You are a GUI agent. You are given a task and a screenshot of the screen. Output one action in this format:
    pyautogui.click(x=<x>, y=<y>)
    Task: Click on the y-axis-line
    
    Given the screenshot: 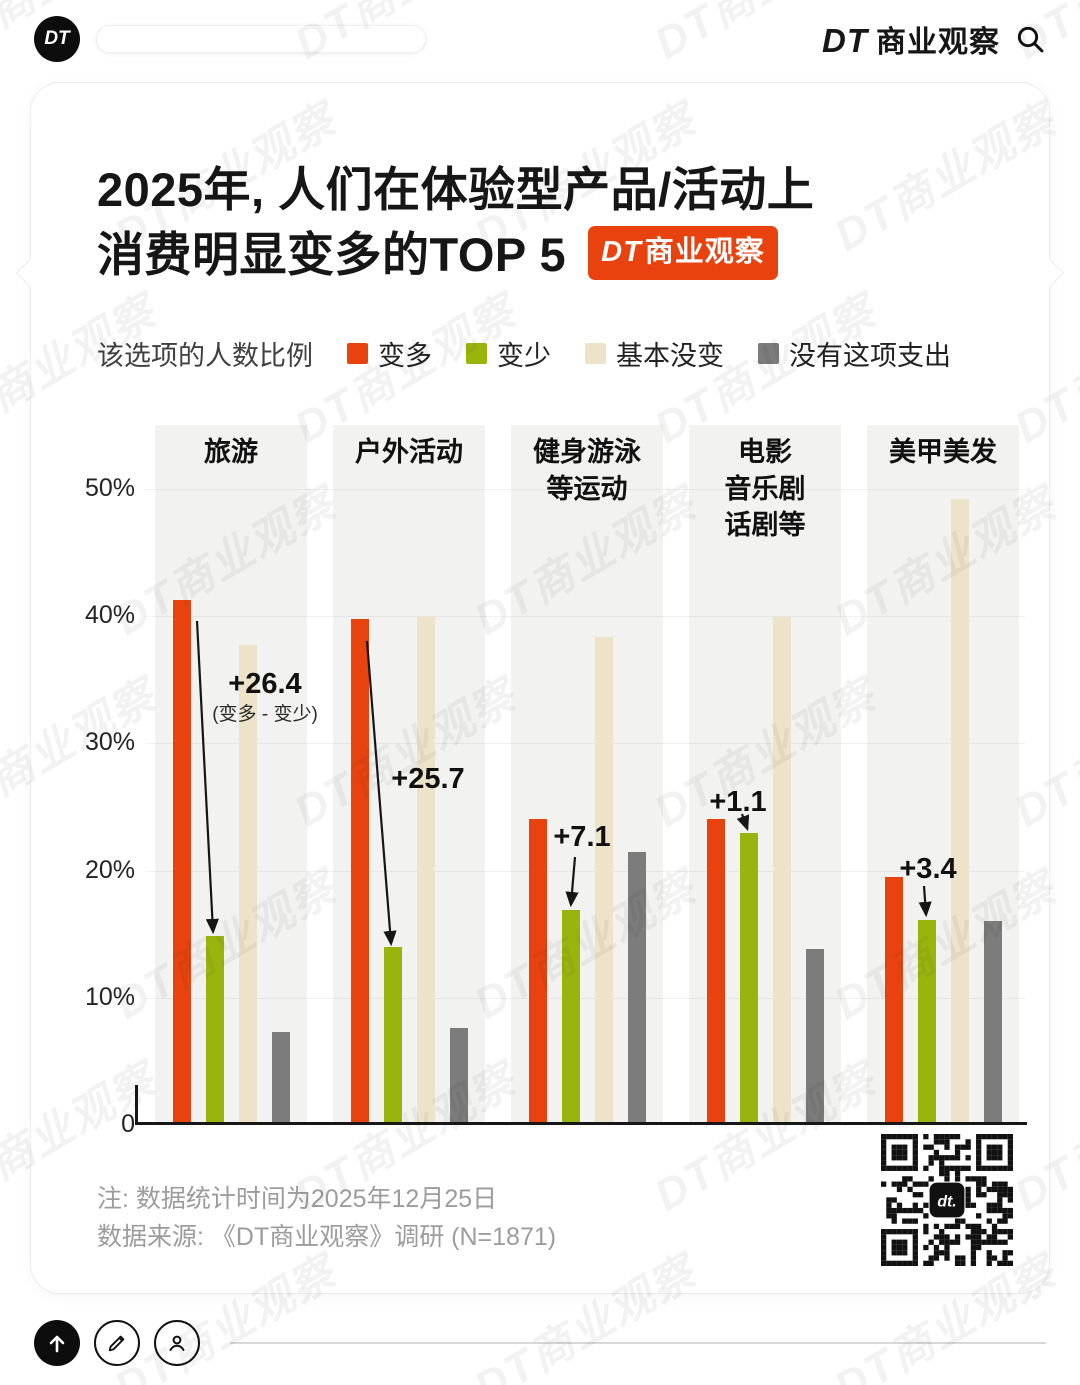 What is the action you would take?
    pyautogui.click(x=136, y=1105)
    